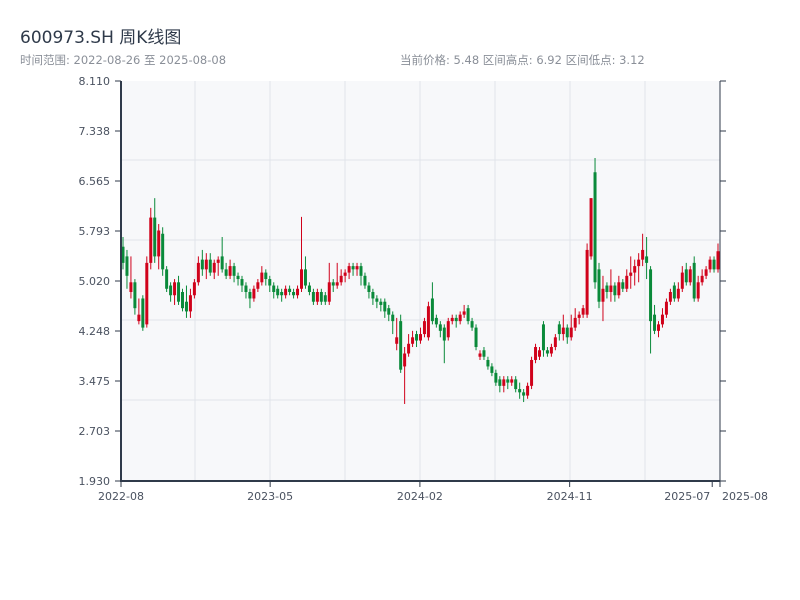 The image size is (800, 600). Describe the element at coordinates (95, 481) in the screenshot. I see `y-tick-label: 1.930` at that location.